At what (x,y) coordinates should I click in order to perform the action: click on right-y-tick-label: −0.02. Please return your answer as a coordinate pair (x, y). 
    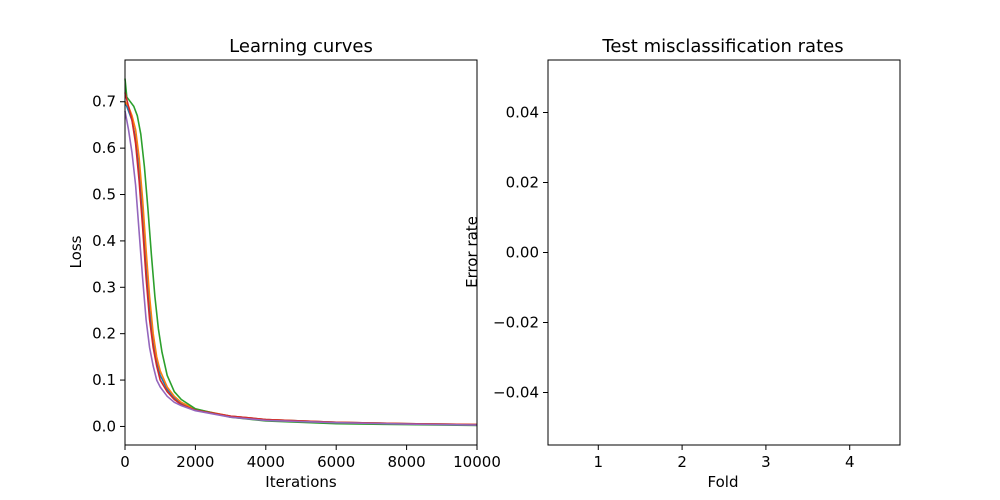
    Looking at the image, I should click on (516, 323).